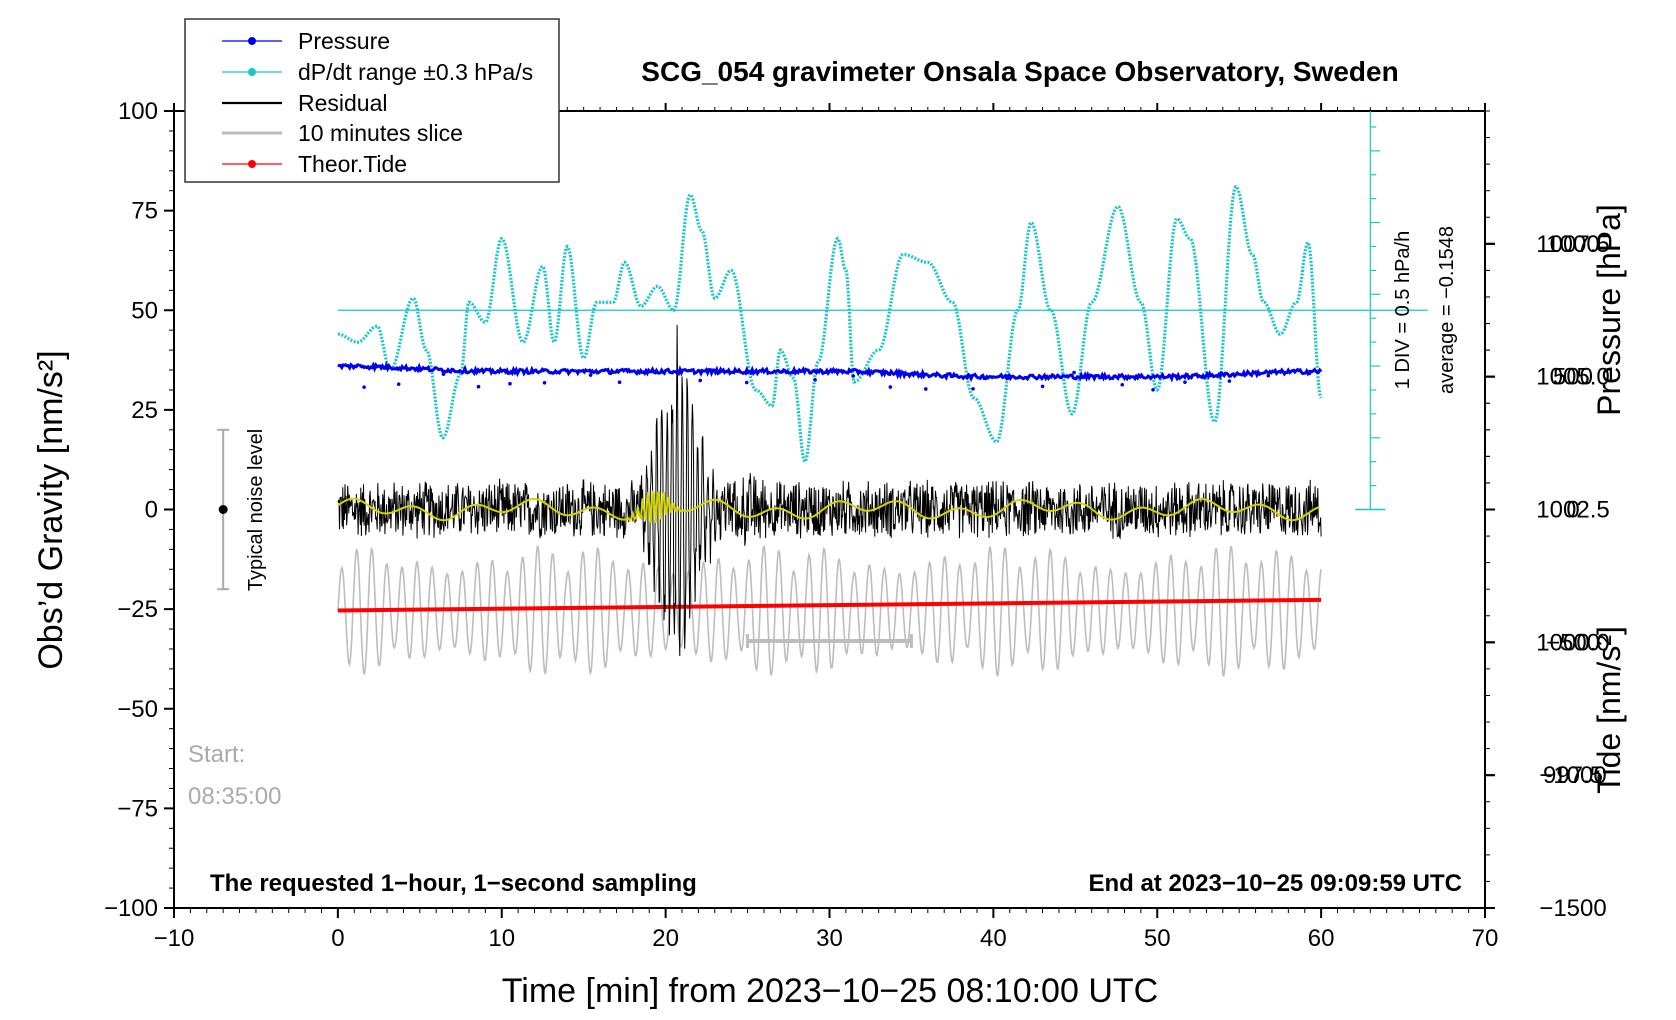 This screenshot has height=1020, width=1676. What do you see at coordinates (51, 509) in the screenshot?
I see `y-axis-label: Obs’d Gravity [nm/s²]` at bounding box center [51, 509].